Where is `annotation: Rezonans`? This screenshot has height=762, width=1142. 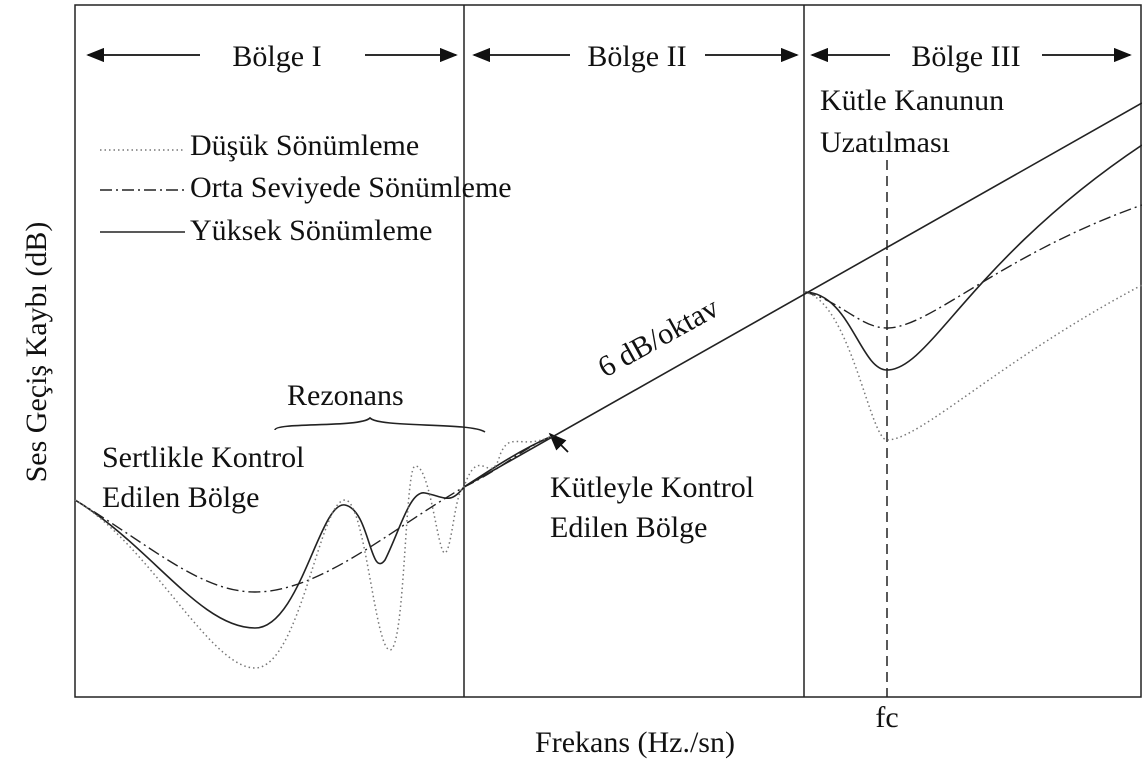
annotation: Rezonans is located at coordinates (345, 395).